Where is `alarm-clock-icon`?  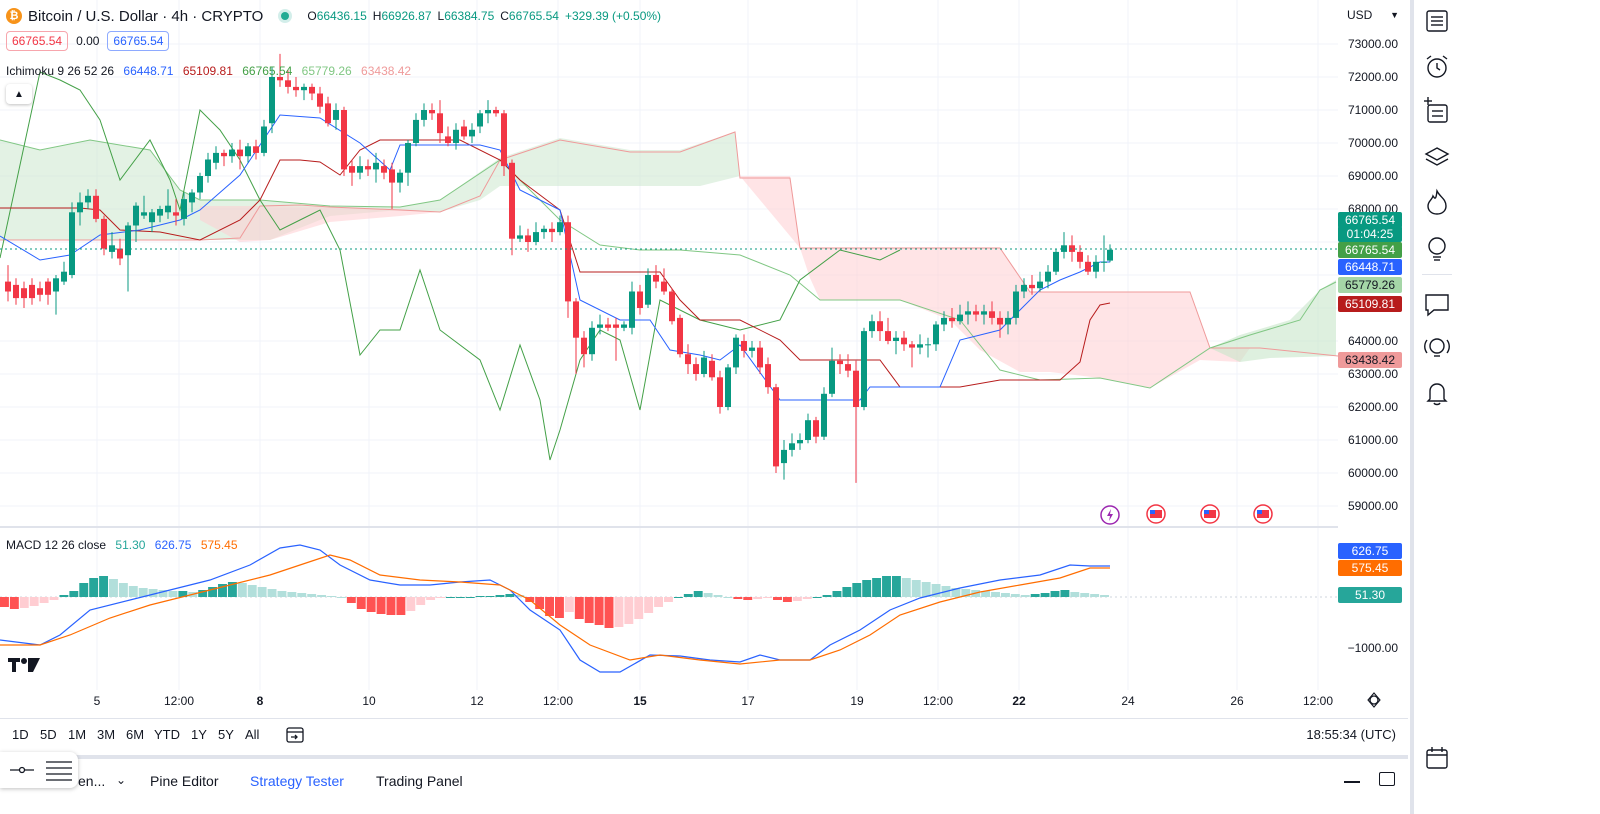
alarm-clock-icon is located at coordinates (1437, 67).